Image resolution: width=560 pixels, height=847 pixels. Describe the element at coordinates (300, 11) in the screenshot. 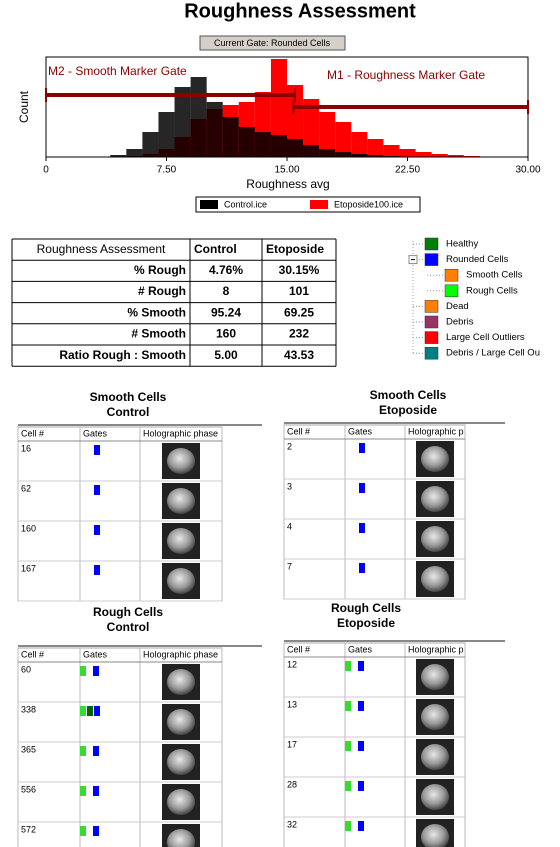

I see `page-title: Roughness Assessment` at that location.